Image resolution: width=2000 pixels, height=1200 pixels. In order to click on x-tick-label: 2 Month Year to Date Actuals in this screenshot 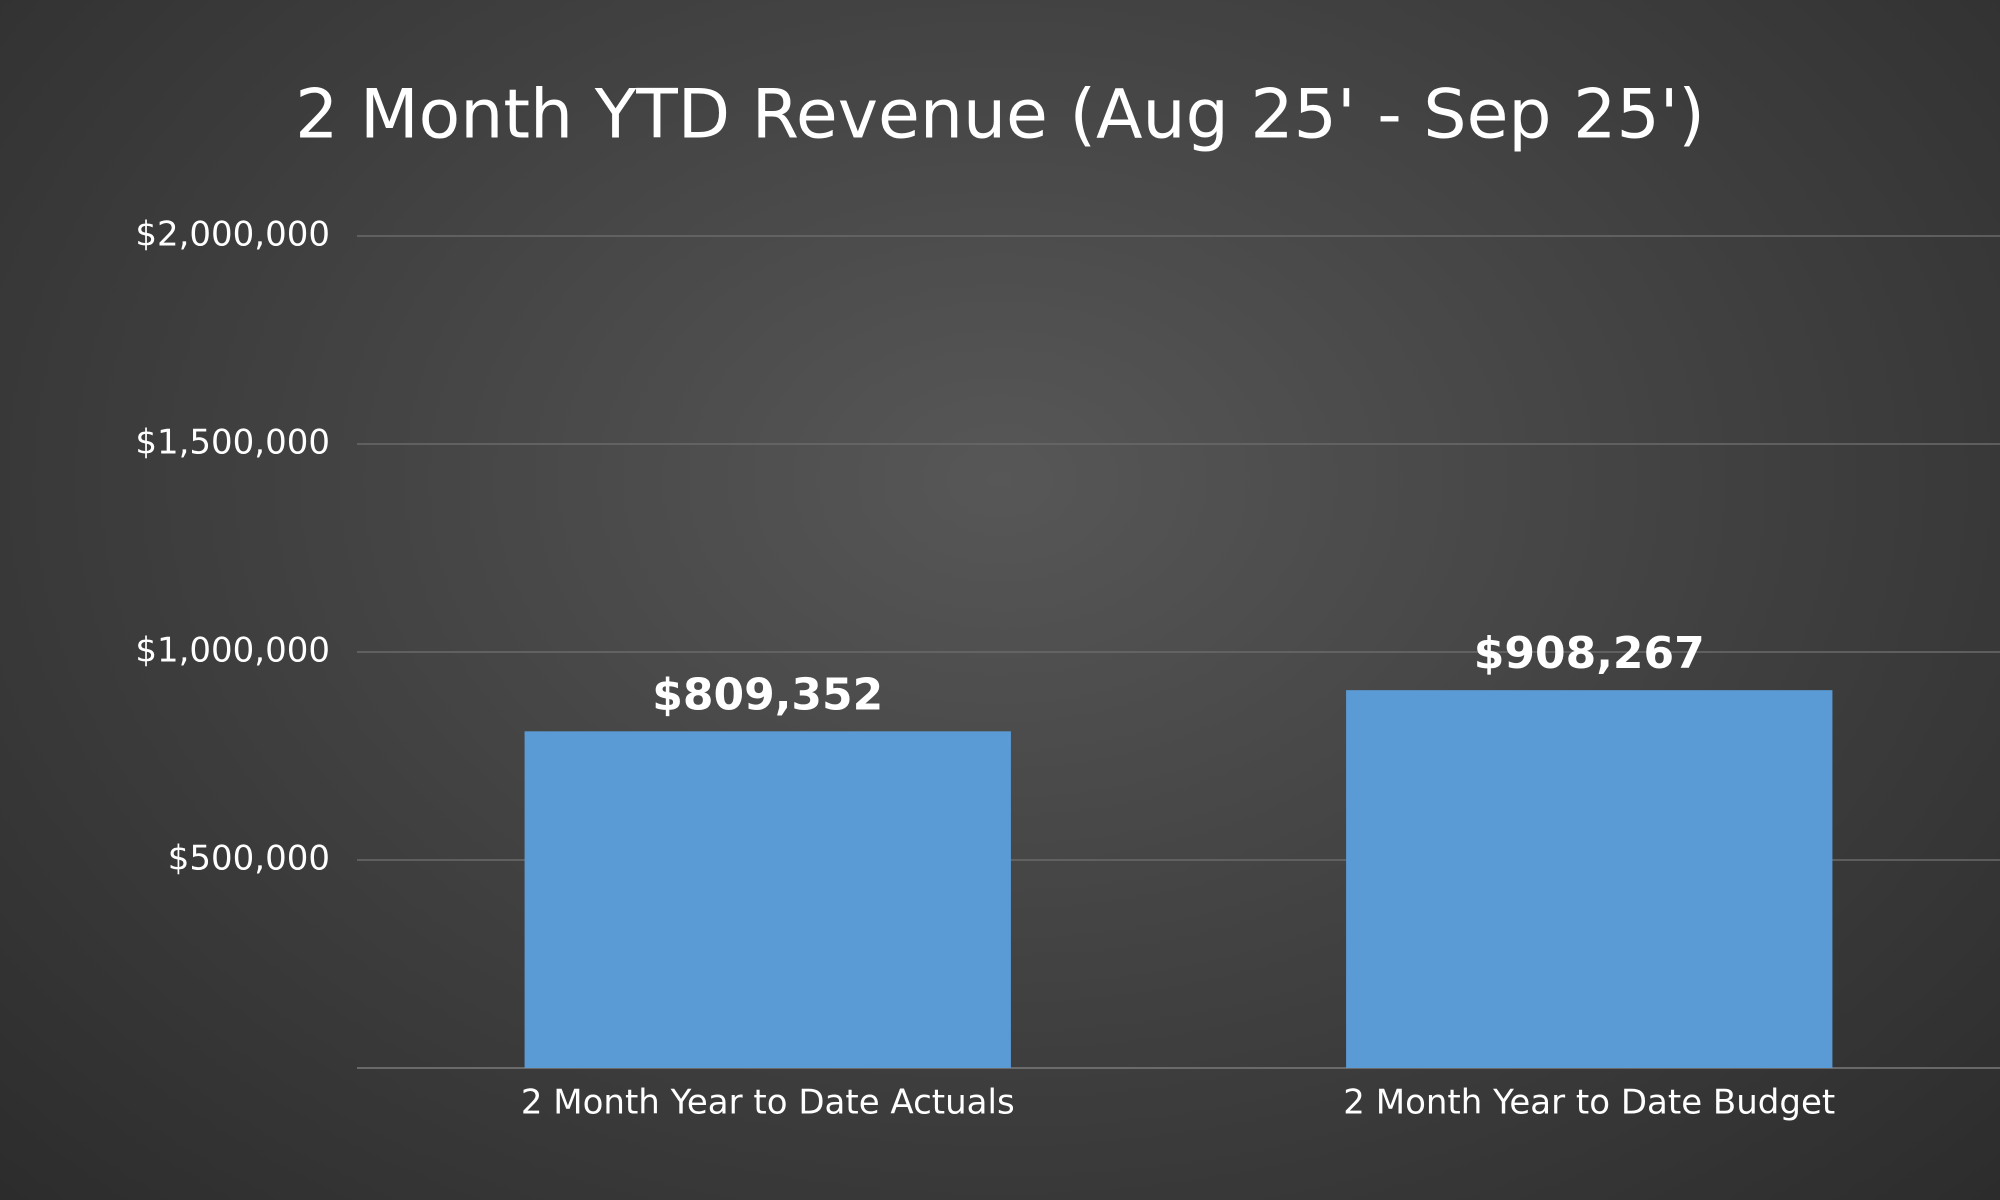, I will do `click(768, 1103)`.